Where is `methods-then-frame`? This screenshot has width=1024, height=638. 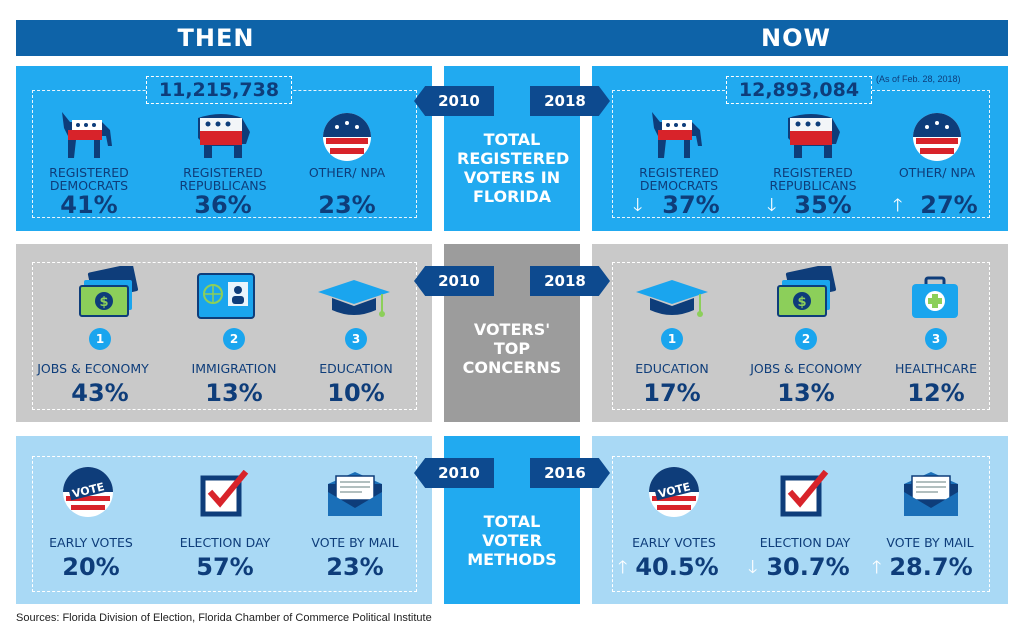
methods-then-frame is located at coordinates (224, 524).